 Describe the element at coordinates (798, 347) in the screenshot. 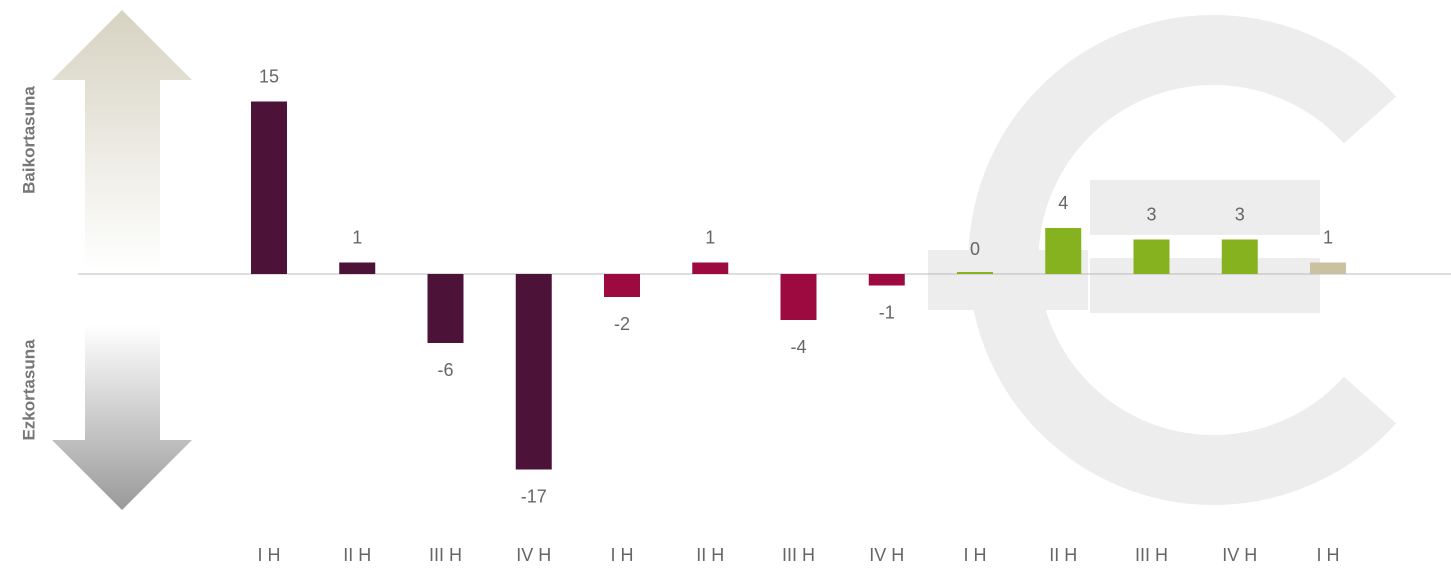

I see `value-label: -4` at that location.